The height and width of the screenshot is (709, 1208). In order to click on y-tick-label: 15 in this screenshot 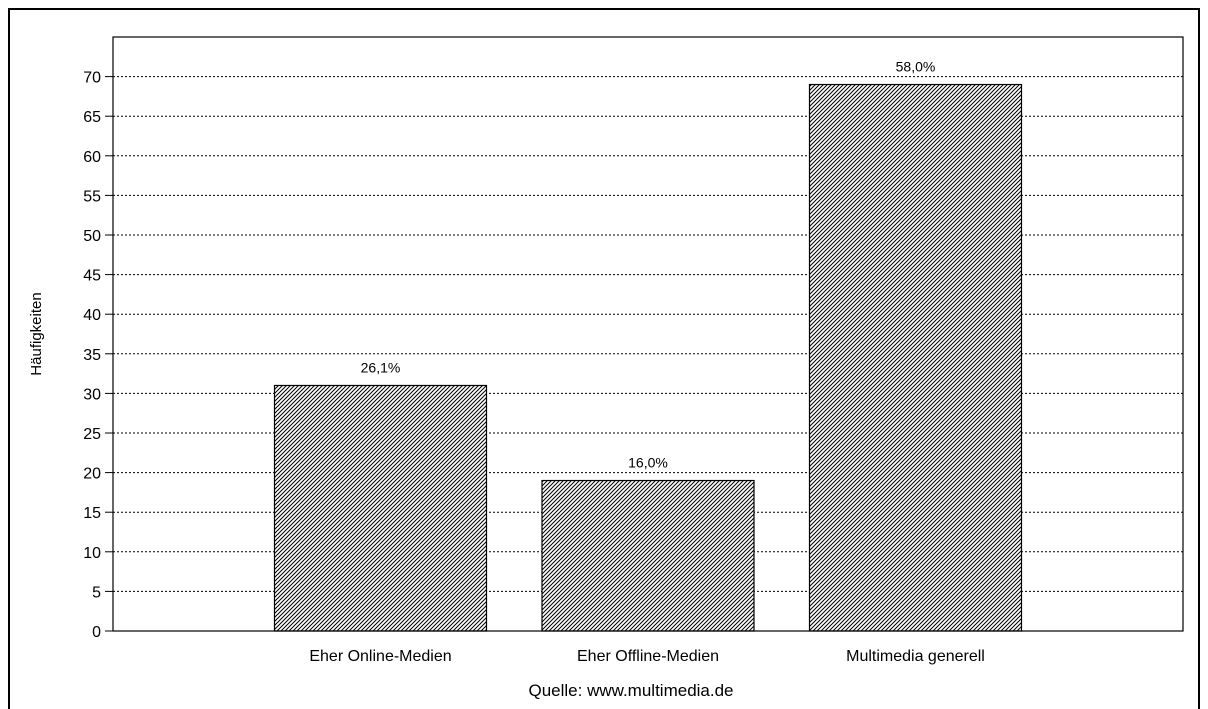, I will do `click(92, 513)`.